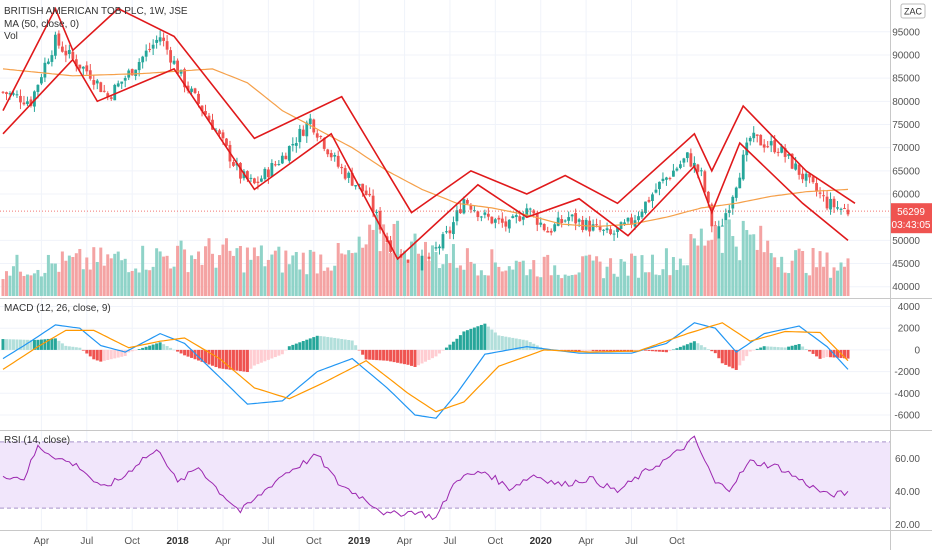  What do you see at coordinates (631, 541) in the screenshot?
I see `time-tick-label: Jul` at bounding box center [631, 541].